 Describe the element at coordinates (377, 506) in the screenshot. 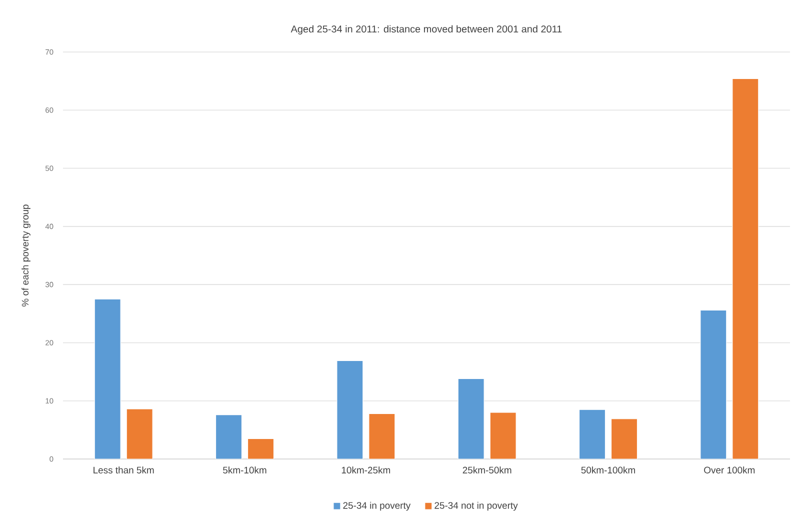

I see `legend-label: 25-34 in poverty` at that location.